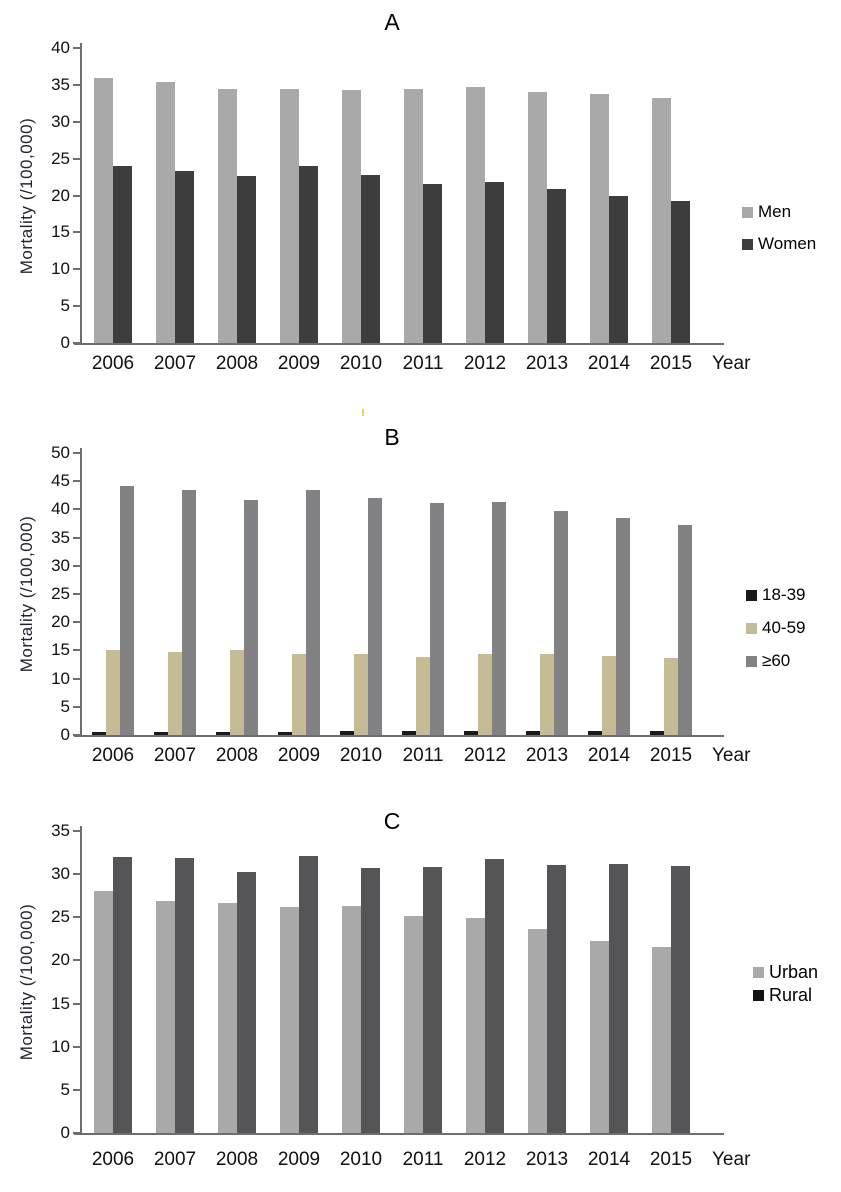 Image resolution: width=841 pixels, height=1192 pixels. What do you see at coordinates (392, 821) in the screenshot?
I see `chart-title-c: C` at bounding box center [392, 821].